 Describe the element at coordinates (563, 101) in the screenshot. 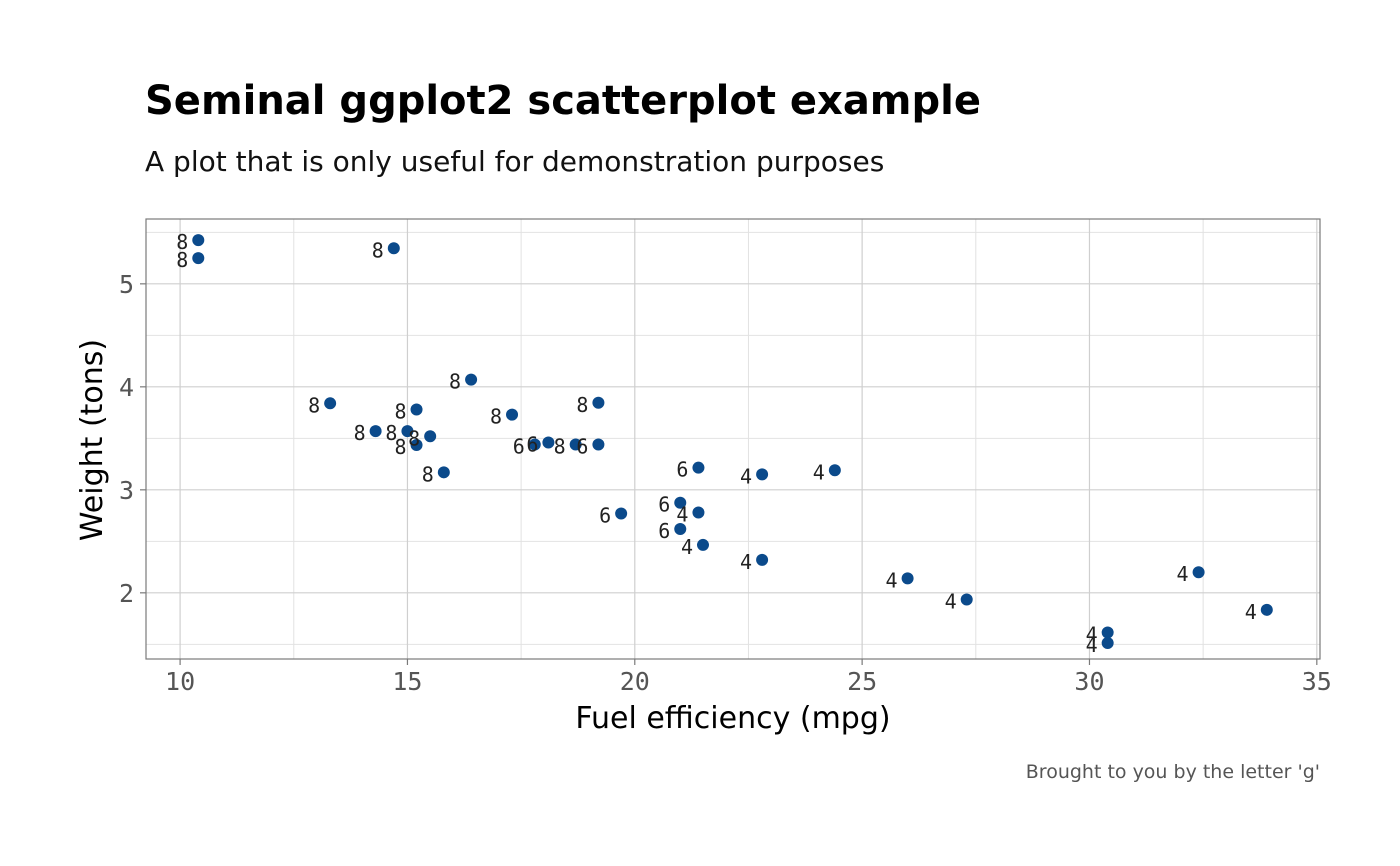

I see `chart-title: Seminal ggplot2 scatterplot example` at that location.